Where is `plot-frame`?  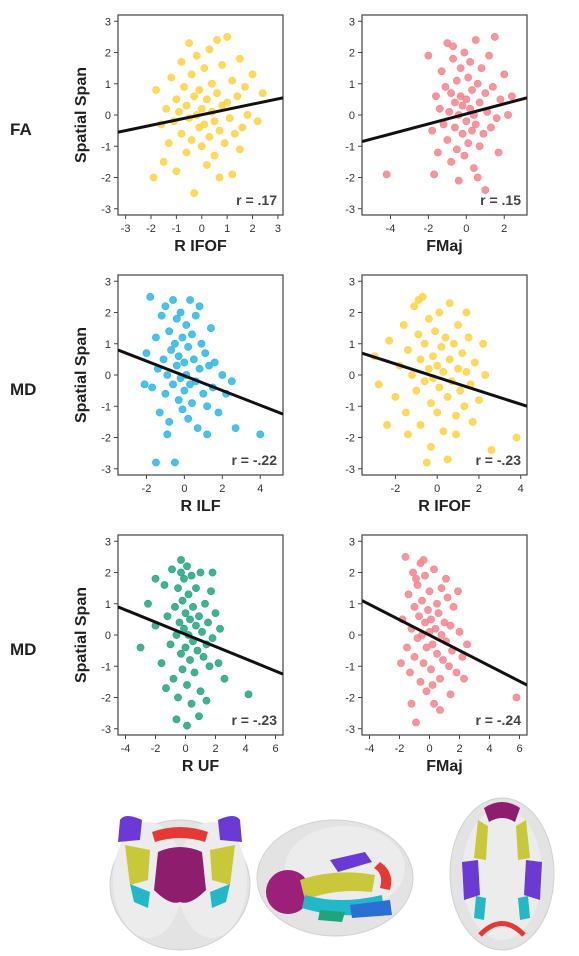
plot-frame is located at coordinates (444, 115).